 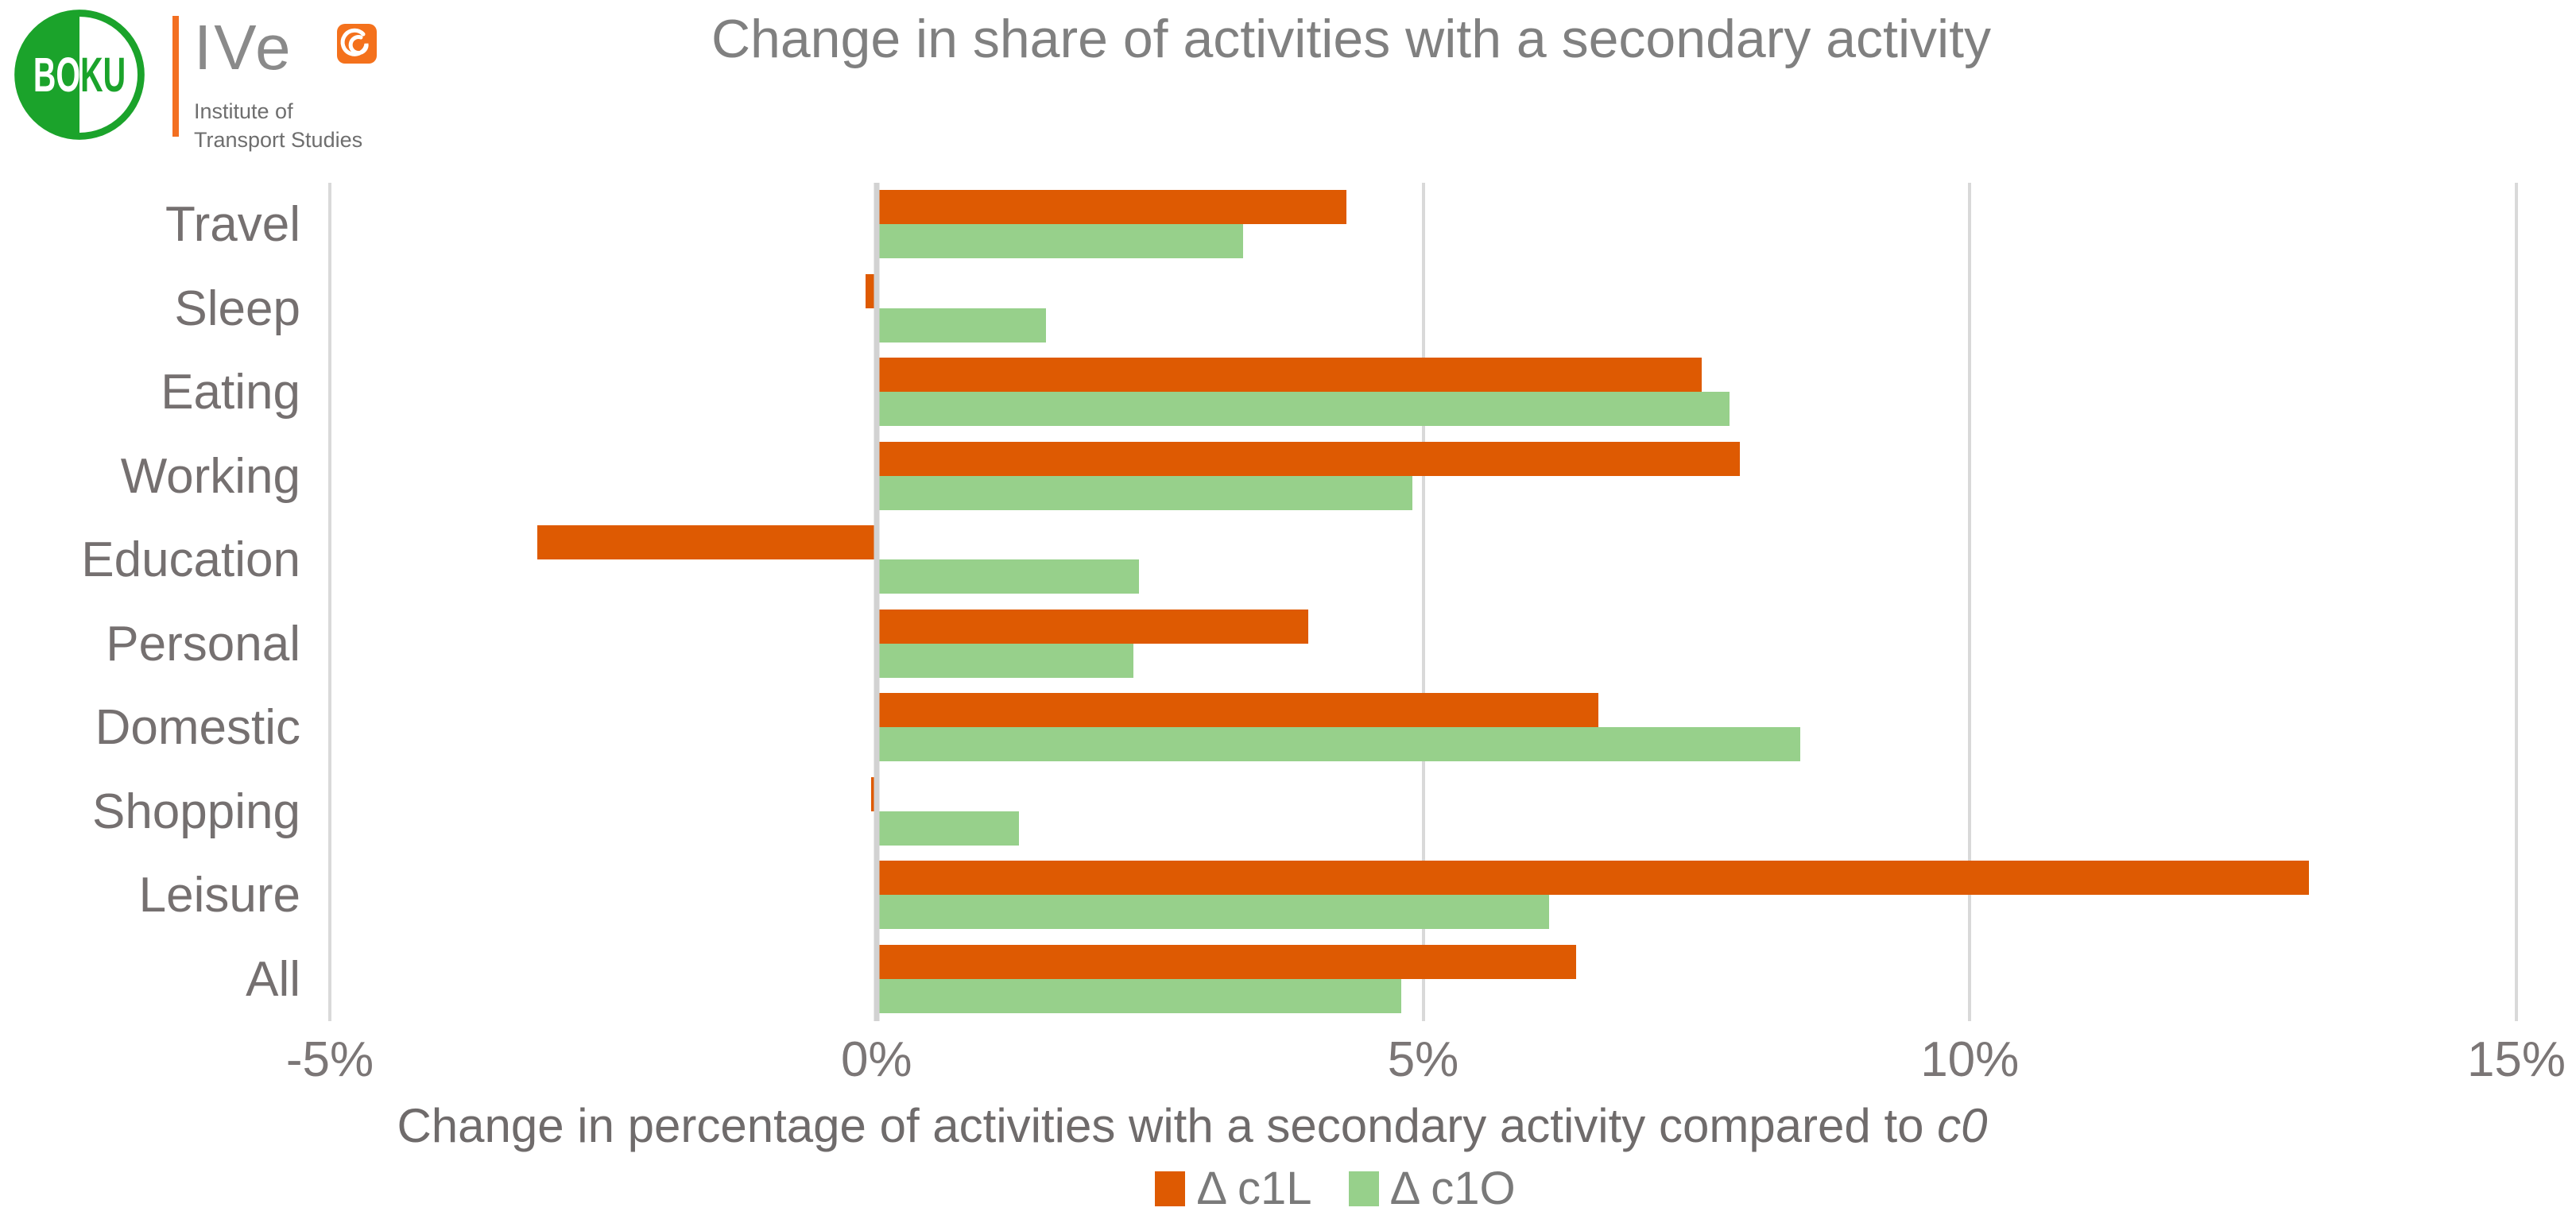 I want to click on category-label-leisure: Leisure, so click(x=219, y=895).